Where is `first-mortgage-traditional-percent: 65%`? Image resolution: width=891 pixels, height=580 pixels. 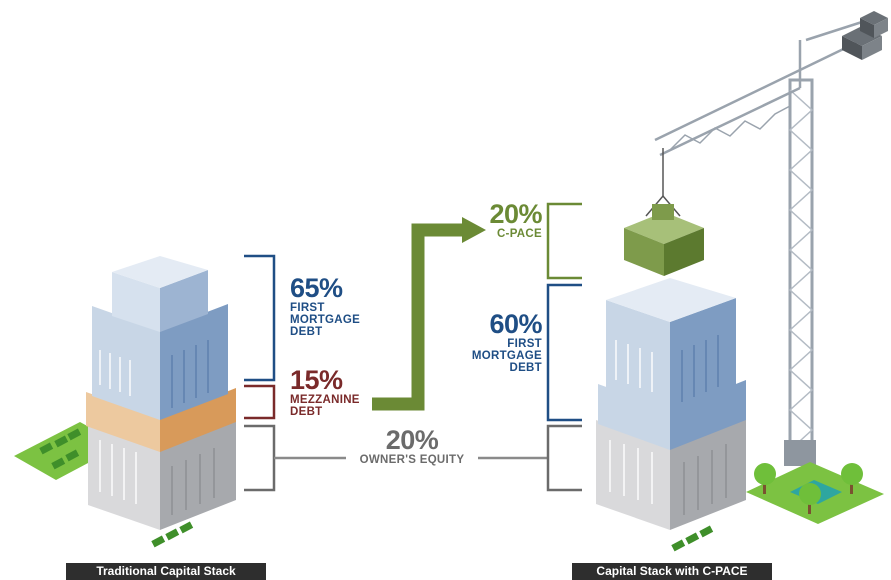
first-mortgage-traditional-percent: 65% is located at coordinates (316, 288).